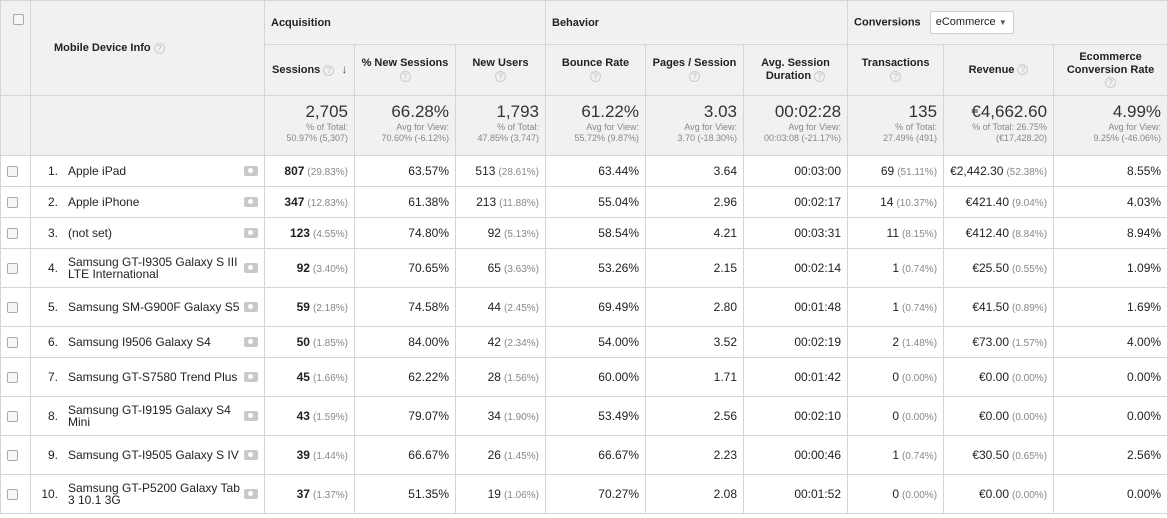  What do you see at coordinates (153, 455) in the screenshot?
I see `device-name-link: Samsung GT-I9505 Galaxy S IV` at bounding box center [153, 455].